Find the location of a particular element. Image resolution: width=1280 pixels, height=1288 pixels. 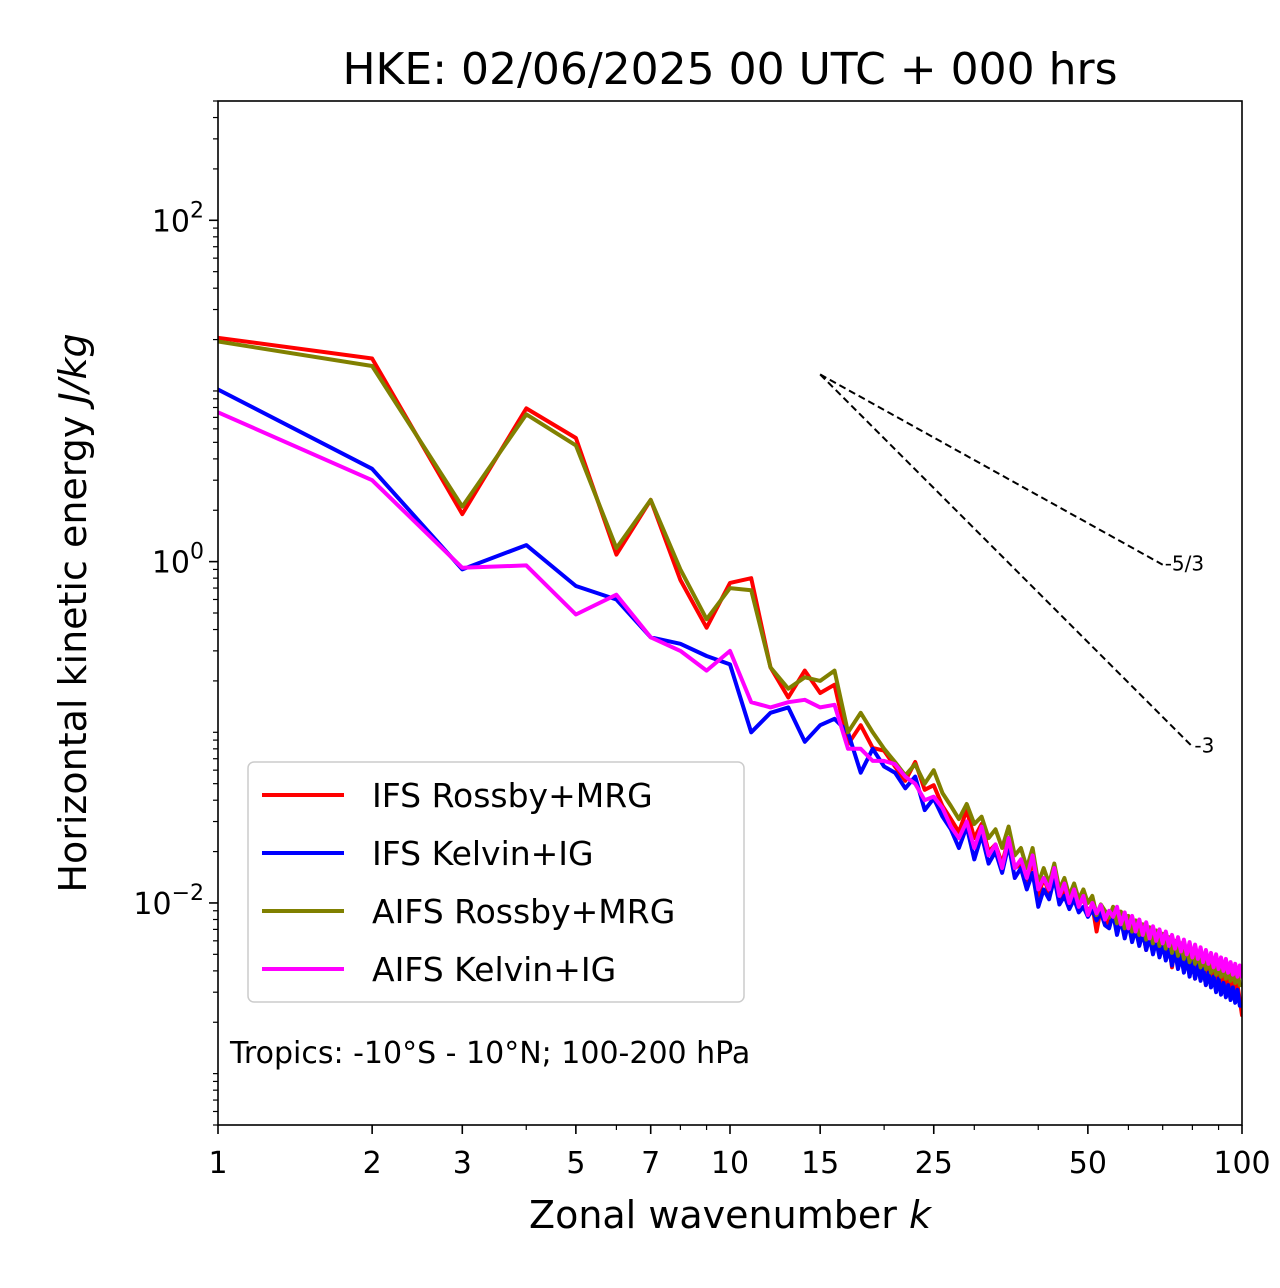

y-tick-label: 10⁰ is located at coordinates (178, 560).